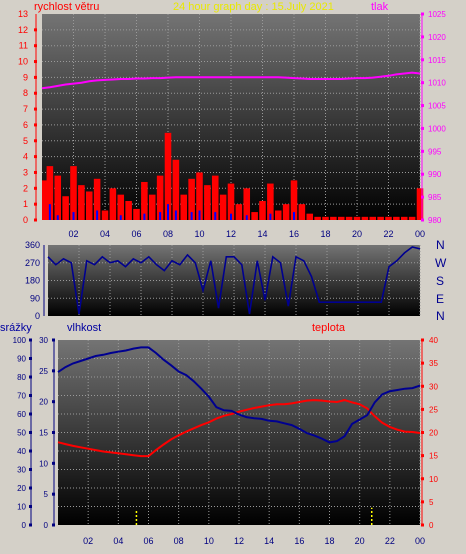 The width and height of the screenshot is (466, 554). I want to click on pressure-label: tlak, so click(380, 7).